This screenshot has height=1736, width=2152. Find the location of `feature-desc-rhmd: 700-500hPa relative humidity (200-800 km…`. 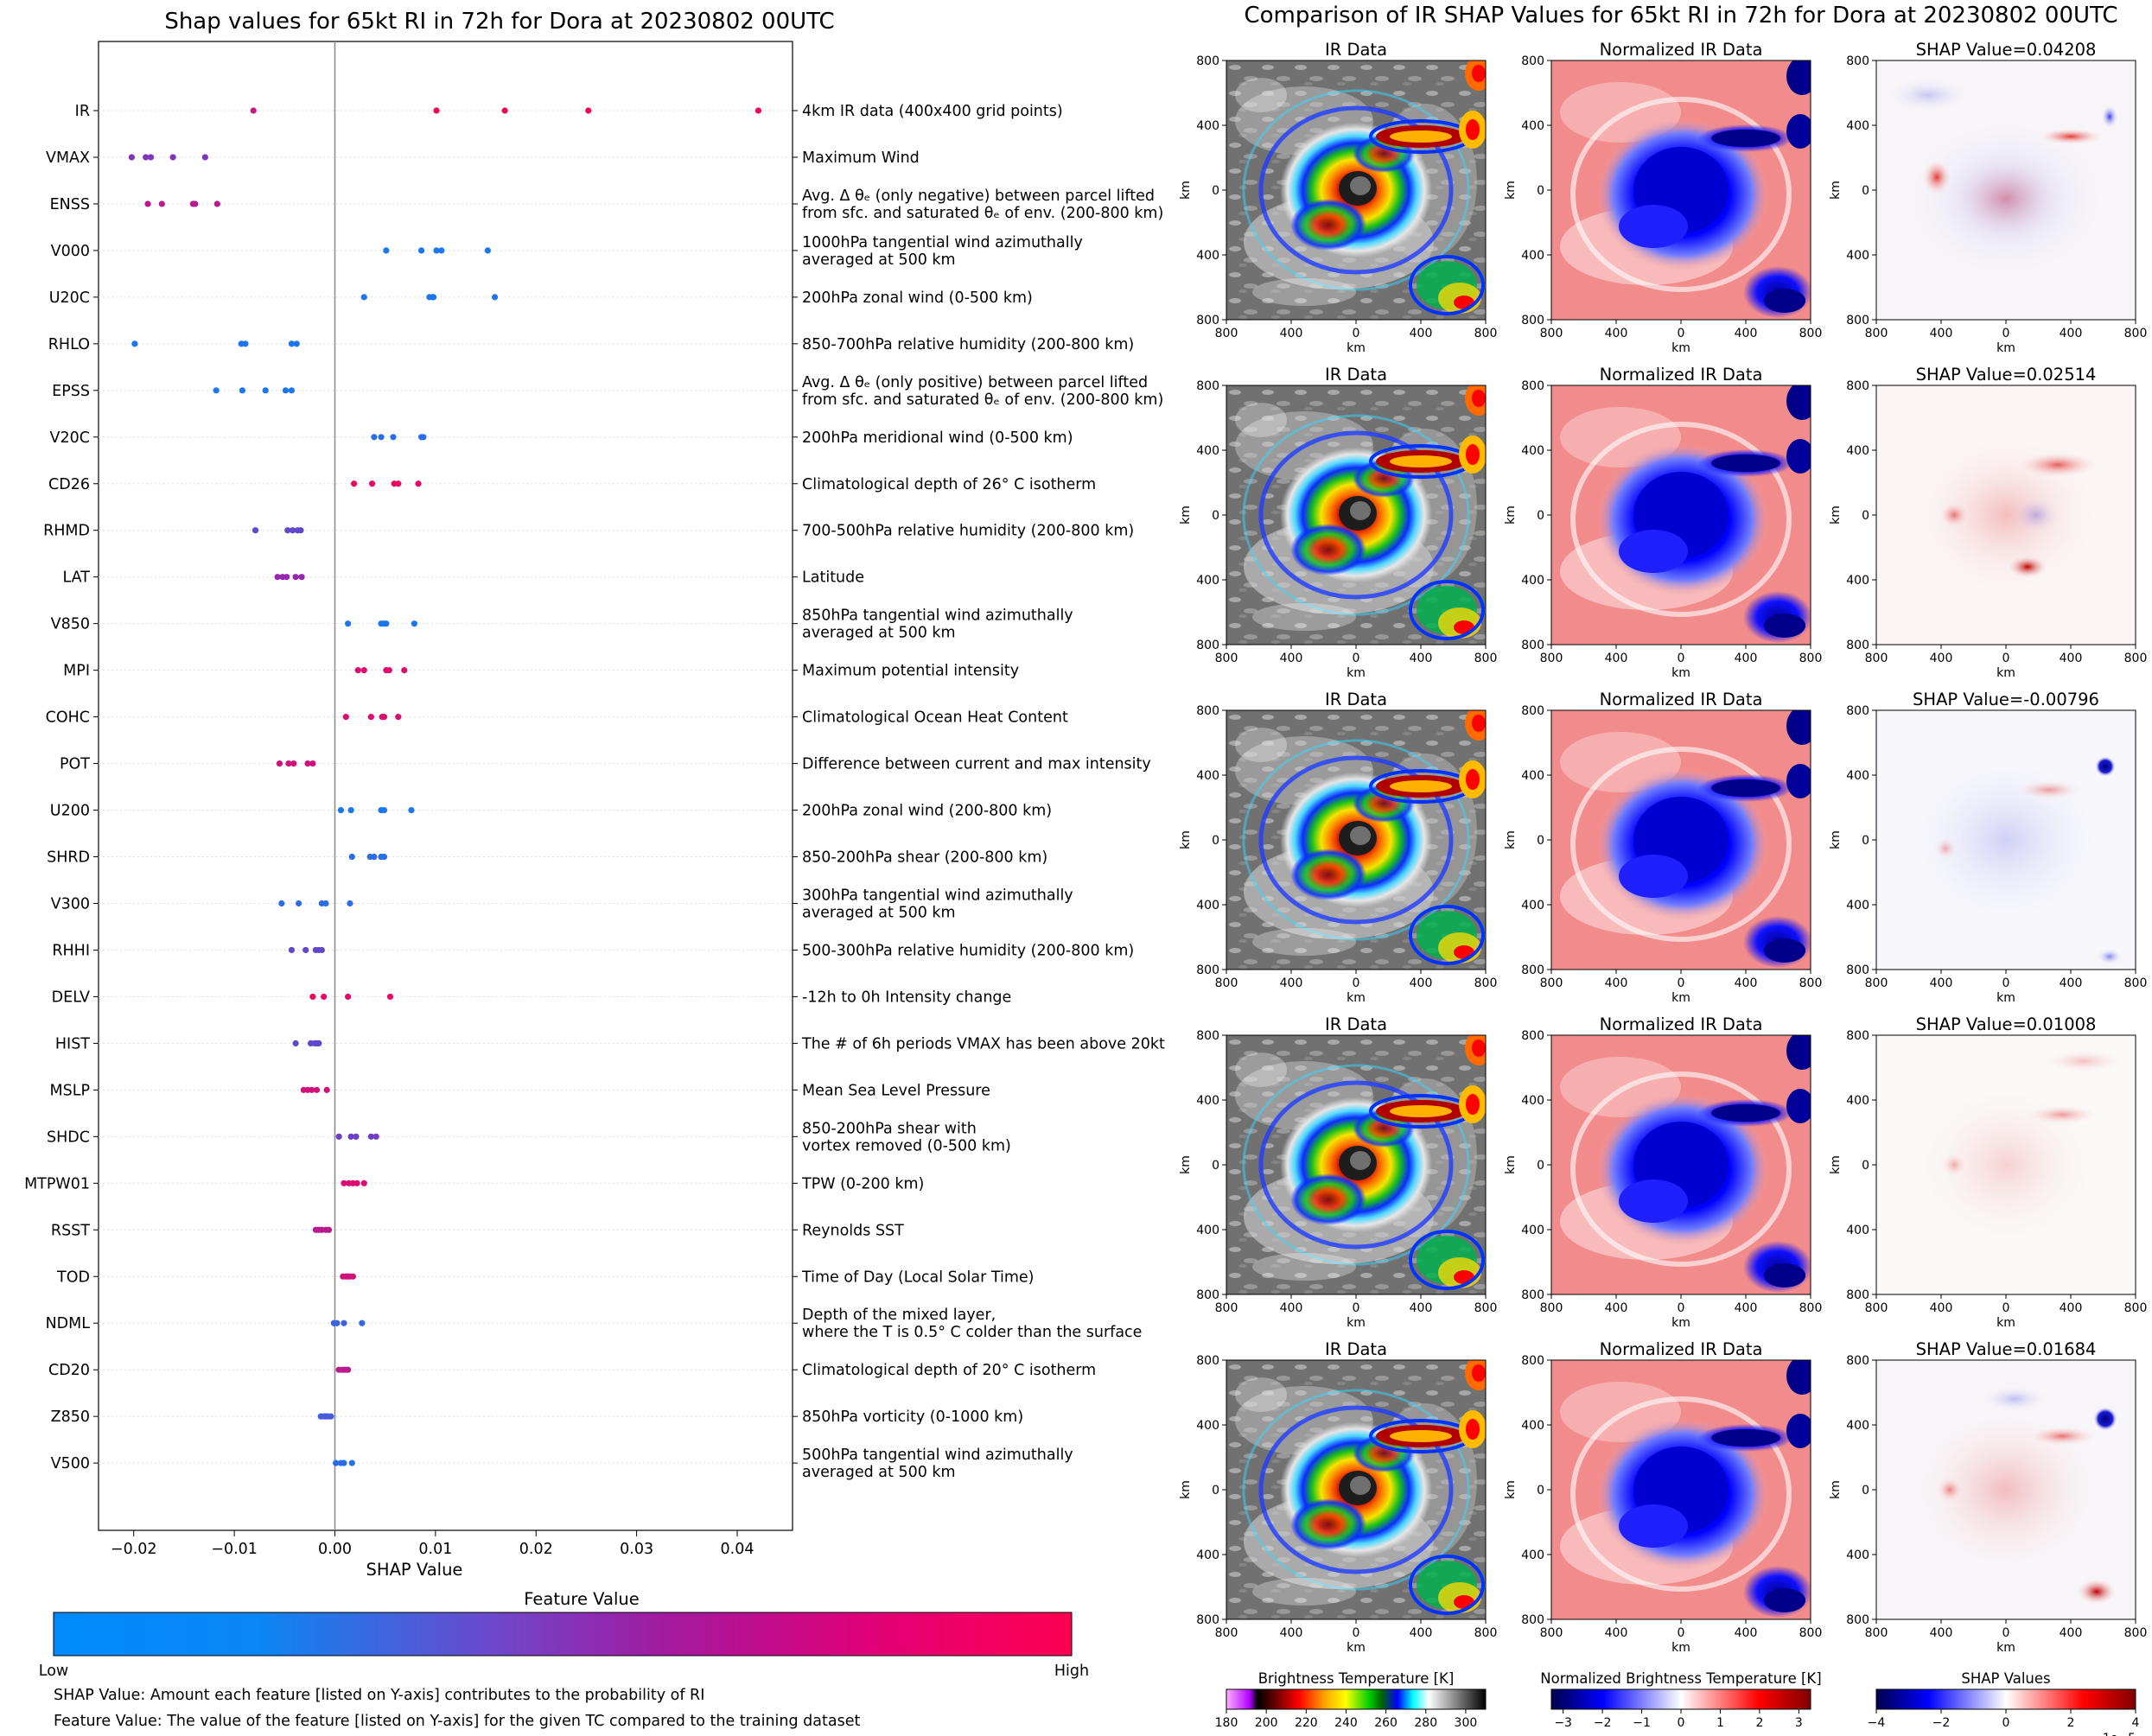

feature-desc-rhmd: 700-500hPa relative humidity (200-800 km… is located at coordinates (968, 531).